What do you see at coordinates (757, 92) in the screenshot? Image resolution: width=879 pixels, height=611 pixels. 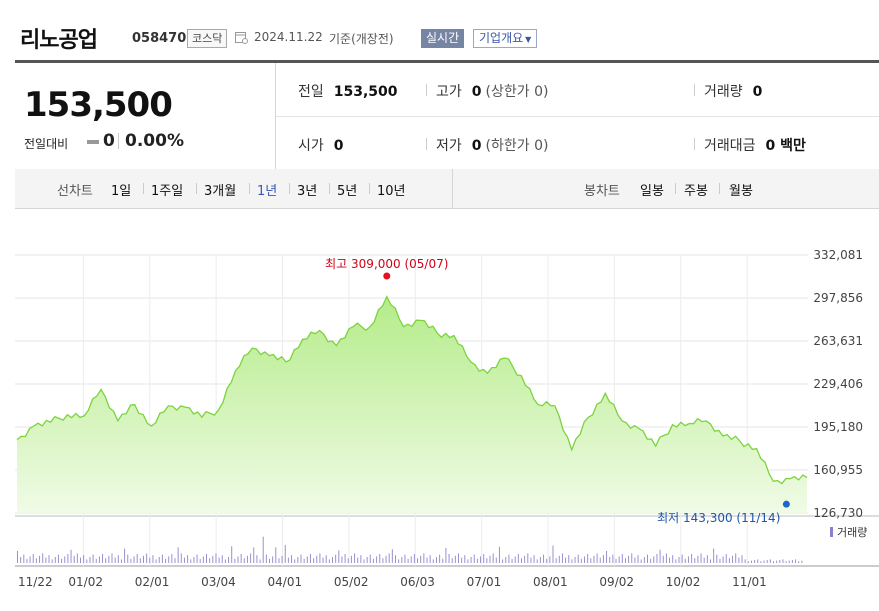 I see `volume-value: 0` at bounding box center [757, 92].